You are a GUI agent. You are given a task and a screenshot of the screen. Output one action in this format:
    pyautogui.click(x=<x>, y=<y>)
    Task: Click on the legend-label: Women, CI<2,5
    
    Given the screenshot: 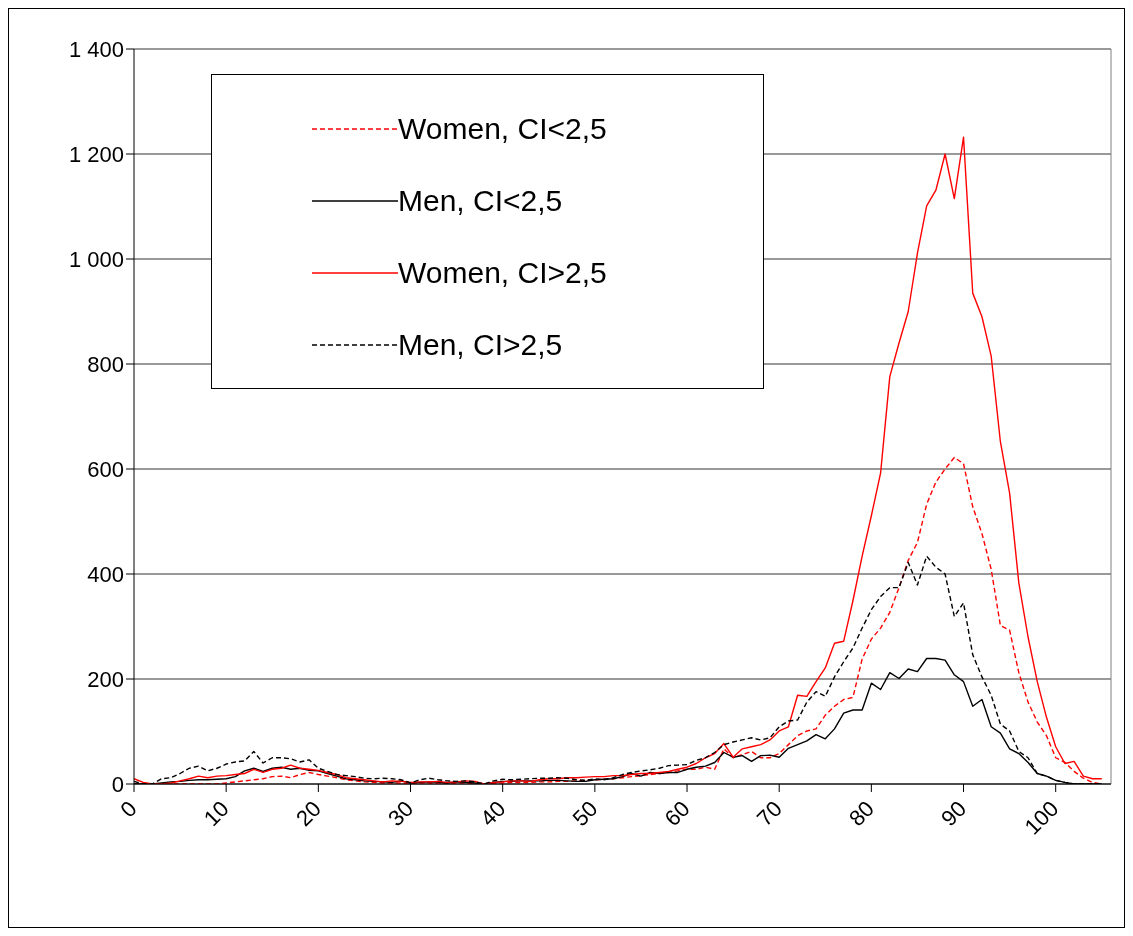 What is the action you would take?
    pyautogui.click(x=502, y=129)
    